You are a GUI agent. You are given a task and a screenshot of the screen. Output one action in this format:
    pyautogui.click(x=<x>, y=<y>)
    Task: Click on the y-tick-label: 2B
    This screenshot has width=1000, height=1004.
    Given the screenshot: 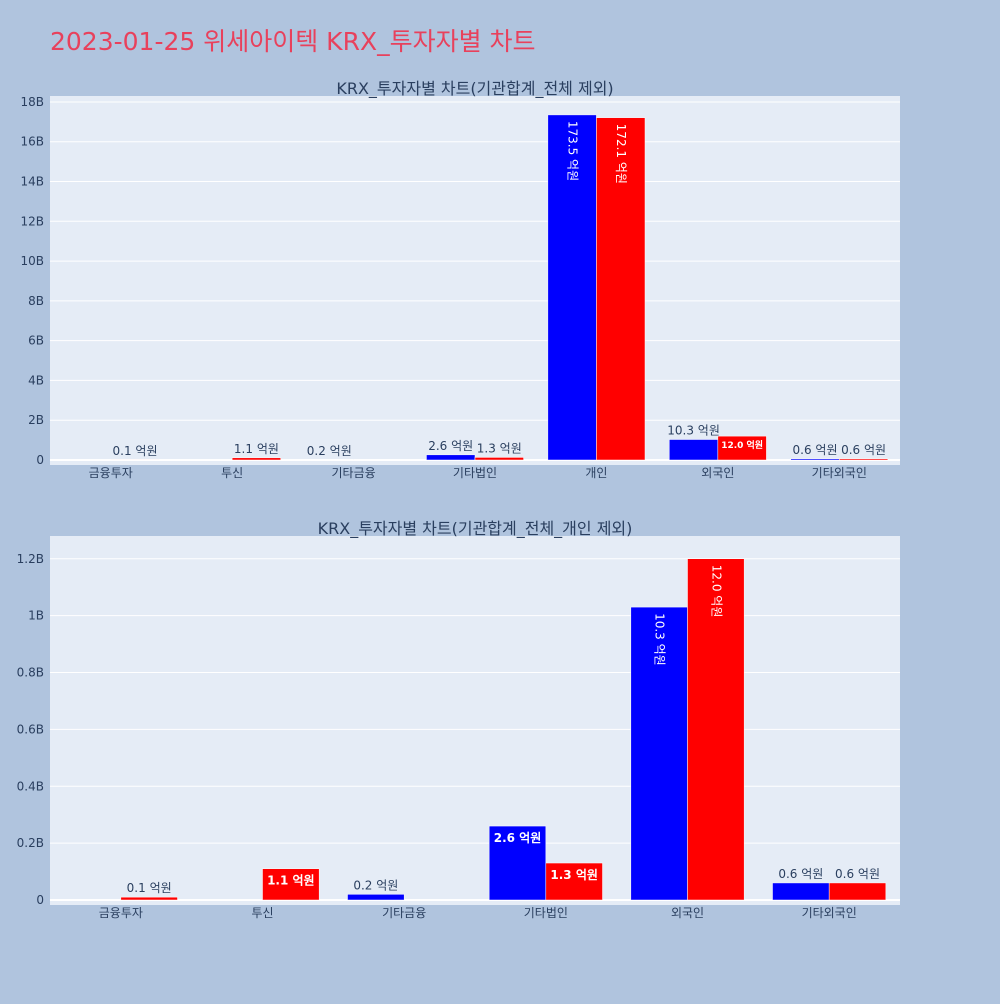 What is the action you would take?
    pyautogui.click(x=36, y=420)
    